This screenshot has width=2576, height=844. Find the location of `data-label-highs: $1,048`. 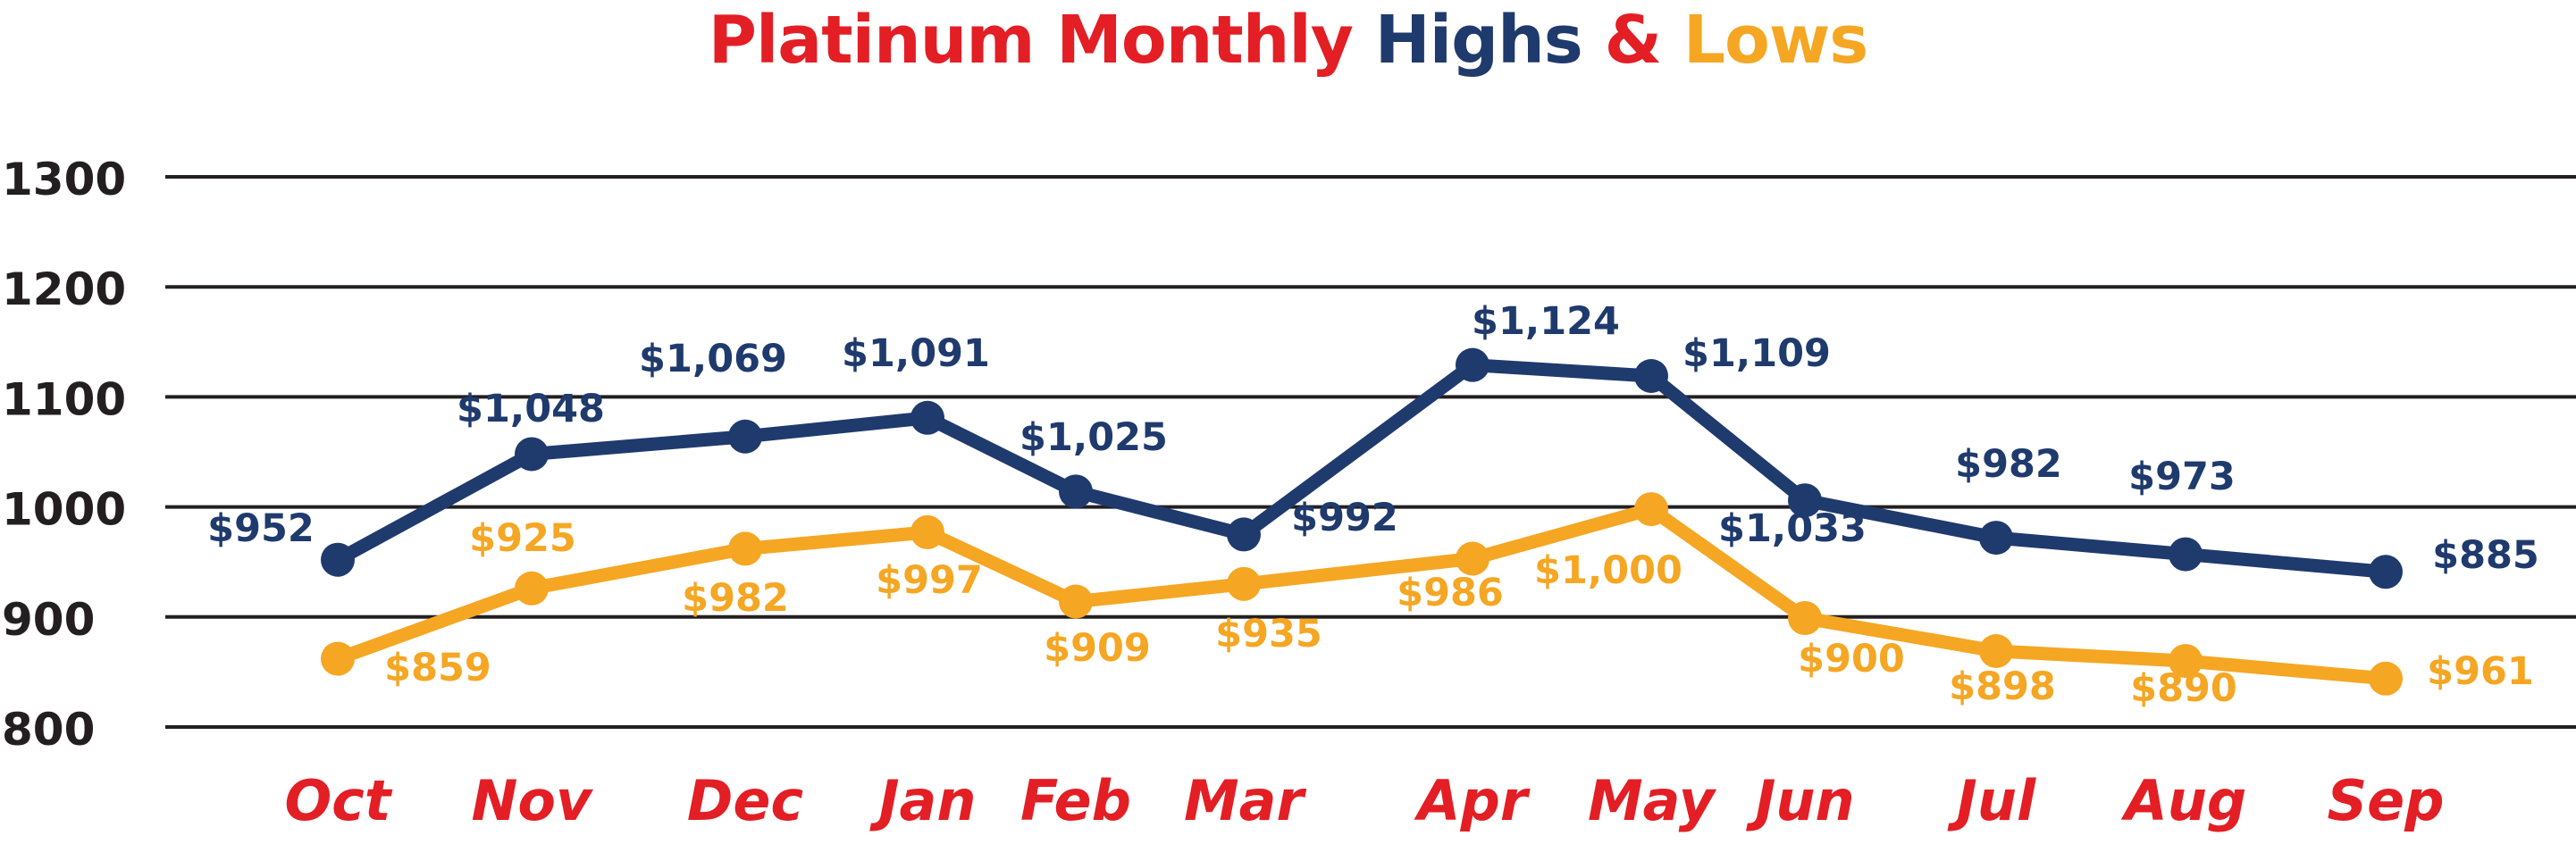

data-label-highs: $1,048 is located at coordinates (531, 409).